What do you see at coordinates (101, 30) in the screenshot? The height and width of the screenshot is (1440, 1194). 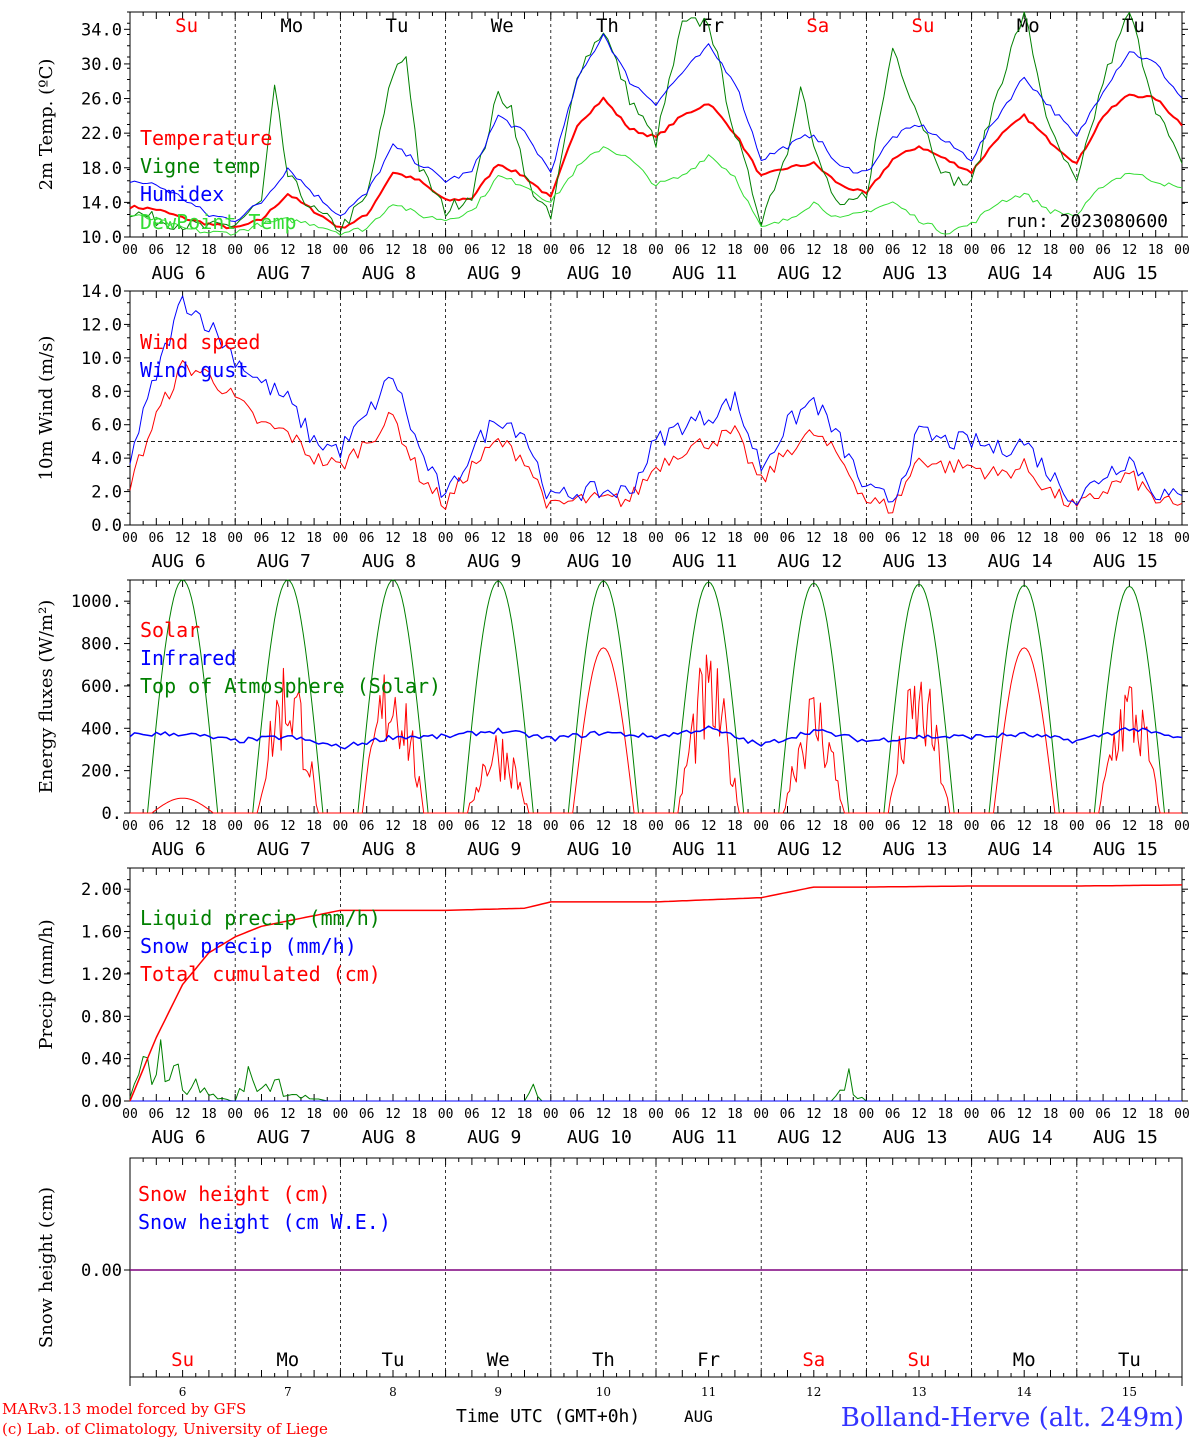 I see `y-tick-label: 34.0` at bounding box center [101, 30].